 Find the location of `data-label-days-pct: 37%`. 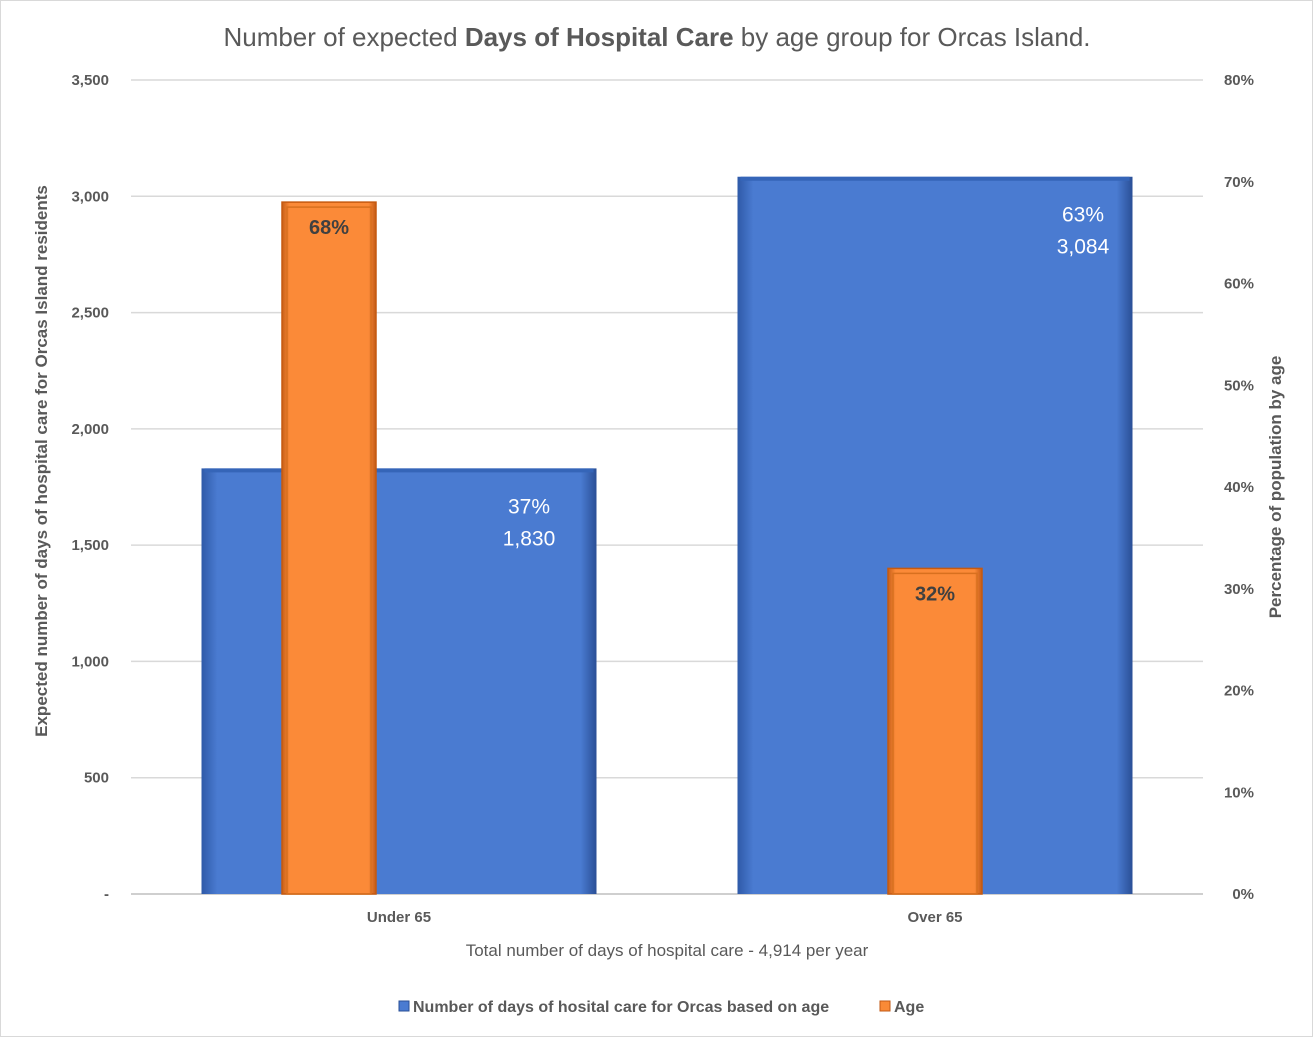

data-label-days-pct: 37% is located at coordinates (529, 506).